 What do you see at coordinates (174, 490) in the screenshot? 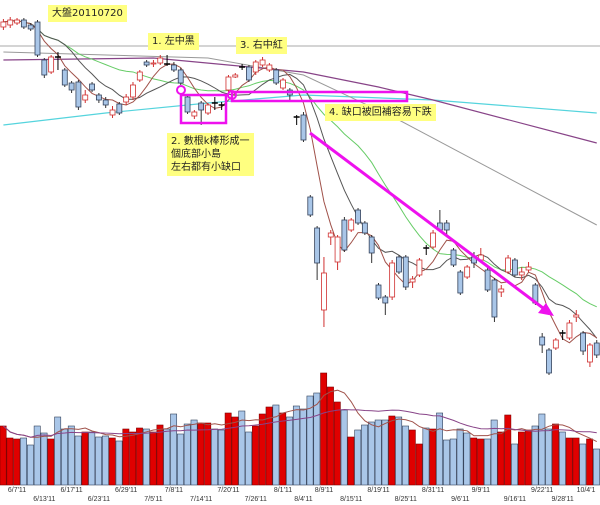
I see `x-tick-label: 7/8'11` at bounding box center [174, 490].